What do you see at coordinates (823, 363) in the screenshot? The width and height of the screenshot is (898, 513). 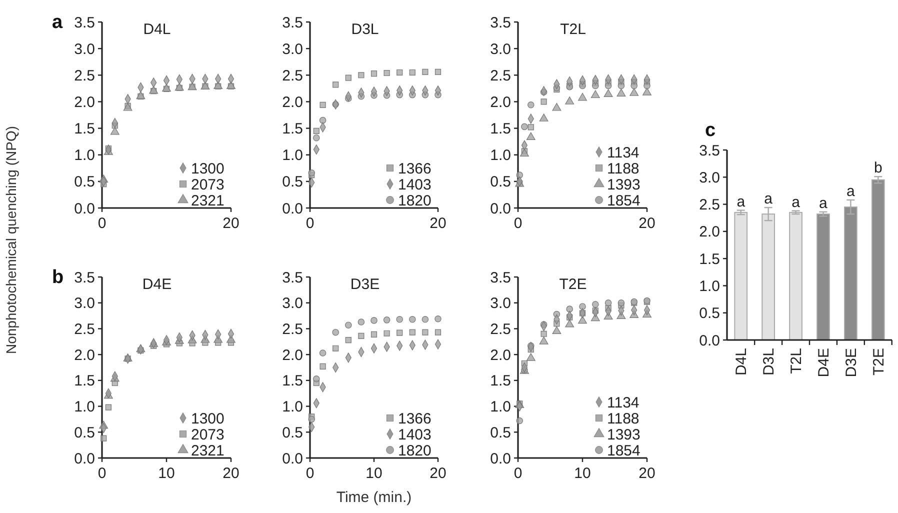 I see `x-tick-label: D4E` at bounding box center [823, 363].